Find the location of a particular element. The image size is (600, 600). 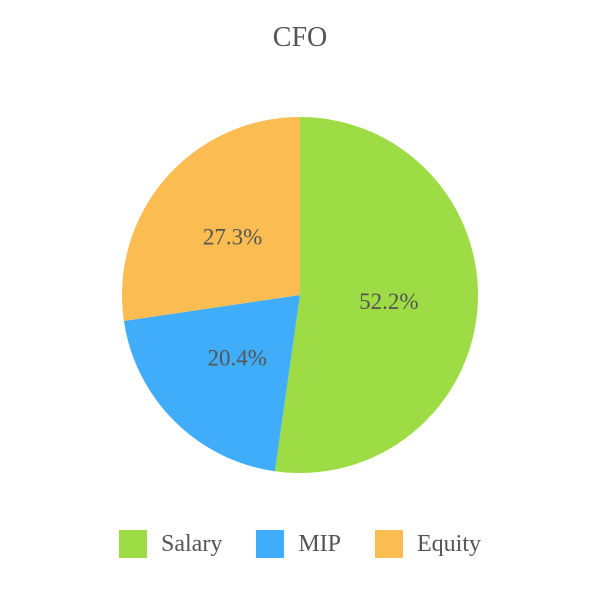

legend-swatch-mip is located at coordinates (270, 544).